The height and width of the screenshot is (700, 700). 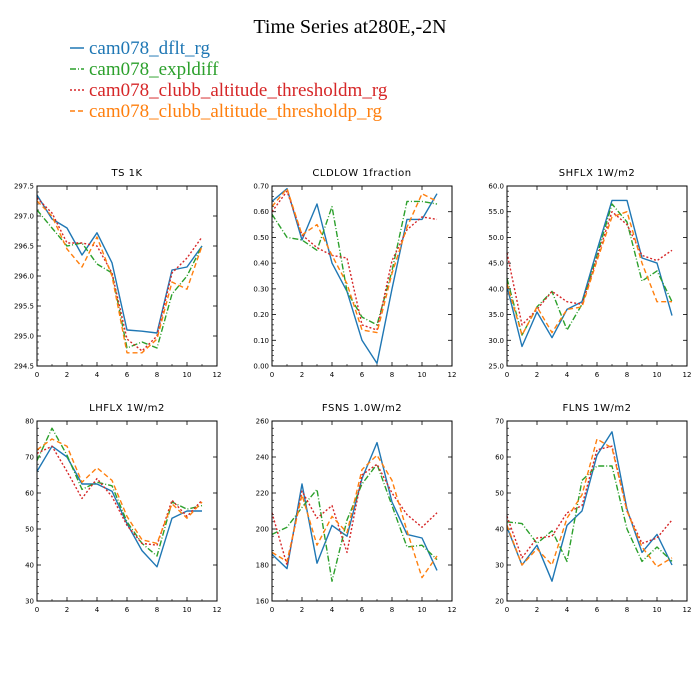 What do you see at coordinates (24, 307) in the screenshot?
I see `y-tick-label: 295.5` at bounding box center [24, 307].